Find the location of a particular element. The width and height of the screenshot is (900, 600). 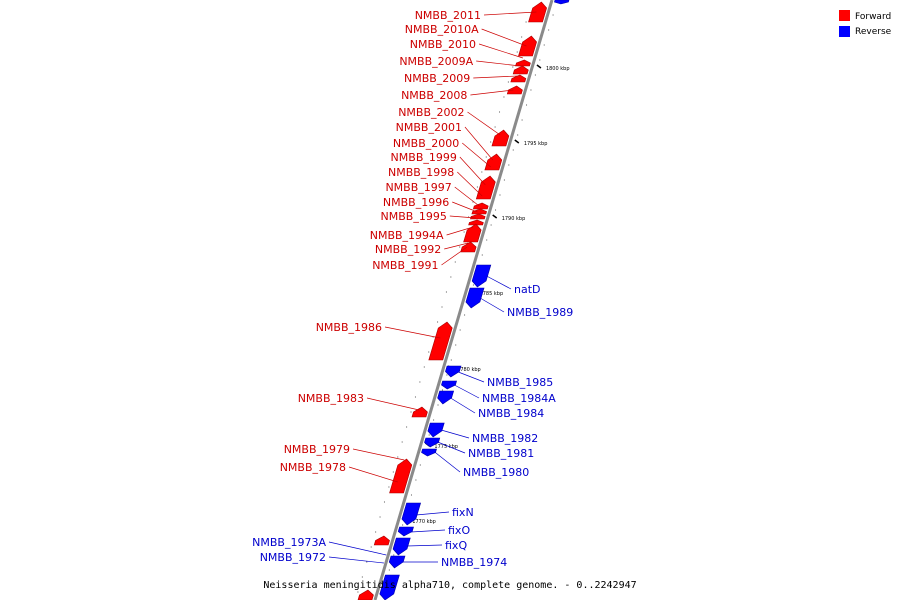

forward-gene-label: NMBB_1997 is located at coordinates (418, 187).